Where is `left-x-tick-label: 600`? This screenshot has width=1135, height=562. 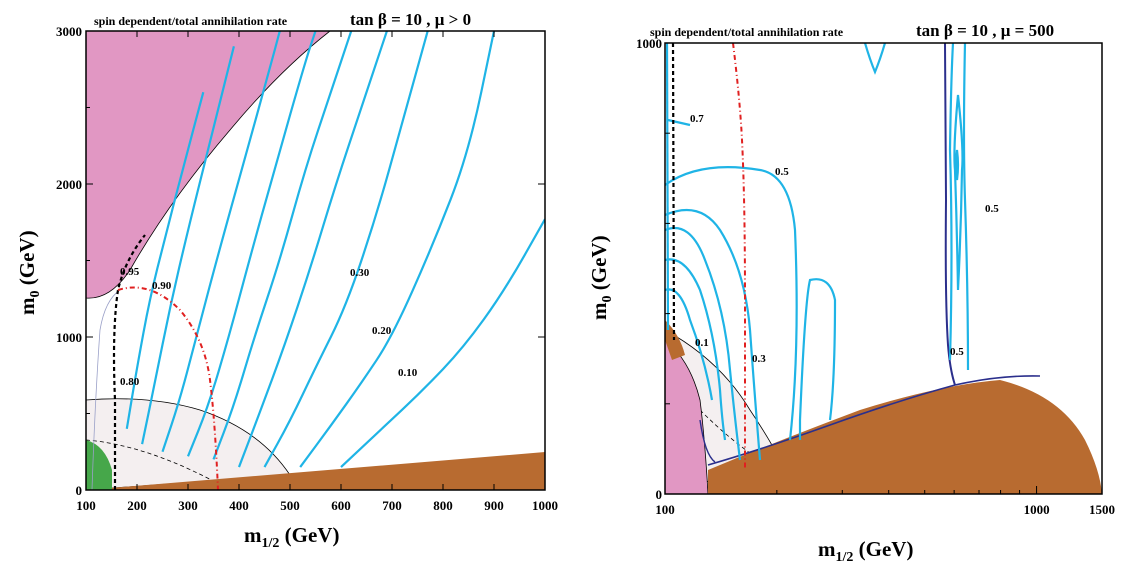
left-x-tick-label: 600 is located at coordinates (341, 505).